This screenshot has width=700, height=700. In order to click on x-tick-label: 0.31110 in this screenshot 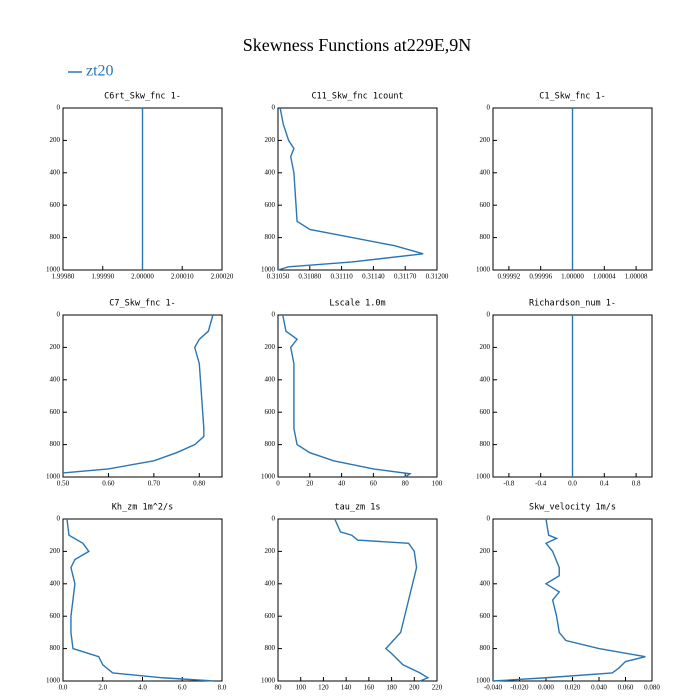, I will do `click(341, 277)`.